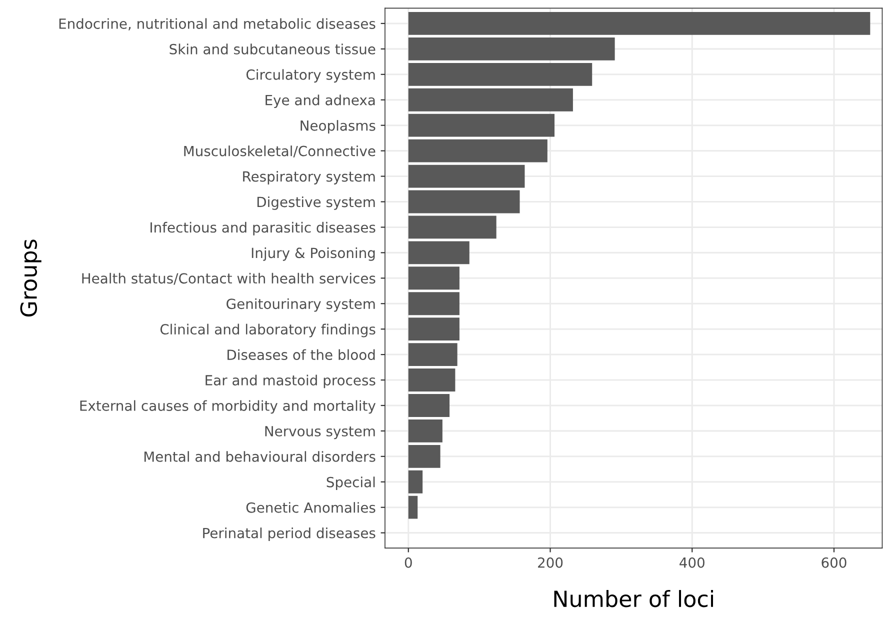 Image resolution: width=884 pixels, height=630 pixels. What do you see at coordinates (550, 562) in the screenshot?
I see `x-tick-label: 200` at bounding box center [550, 562].